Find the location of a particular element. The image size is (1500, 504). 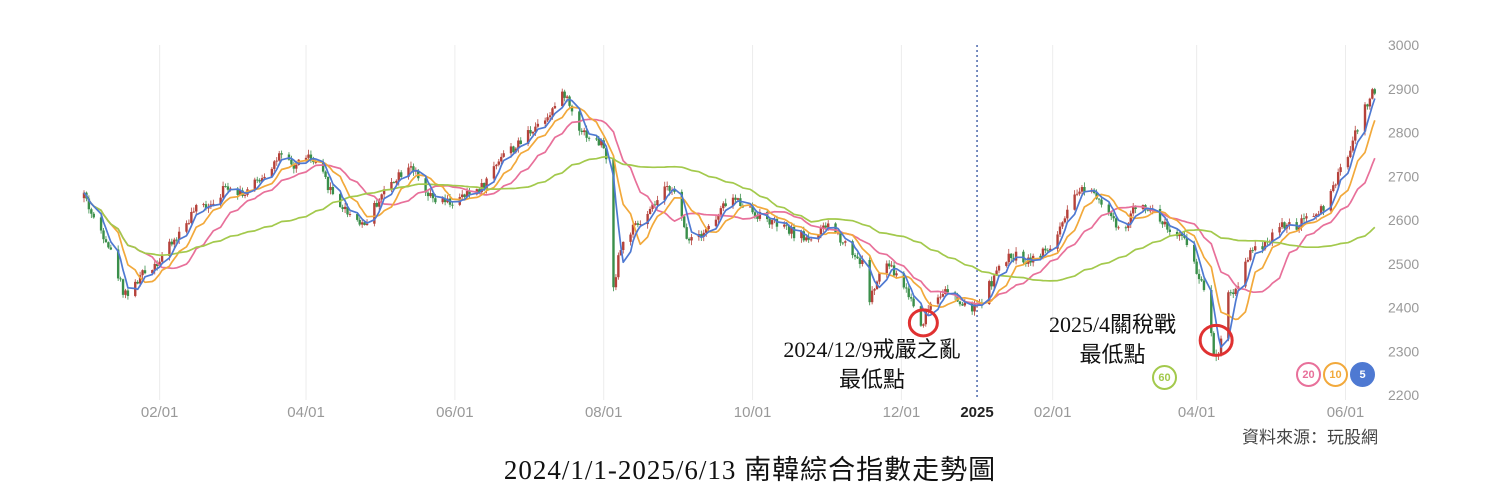

svg-text: 2300 is located at coordinates (1403, 351).